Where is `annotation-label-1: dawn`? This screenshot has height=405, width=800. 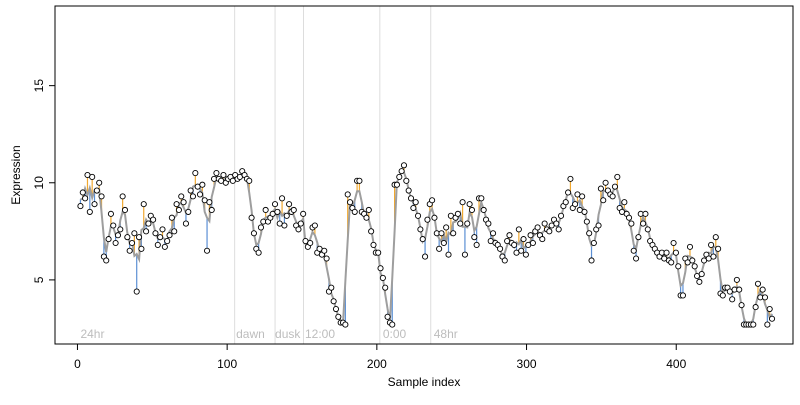 annotation-label-1: dawn is located at coordinates (250, 334).